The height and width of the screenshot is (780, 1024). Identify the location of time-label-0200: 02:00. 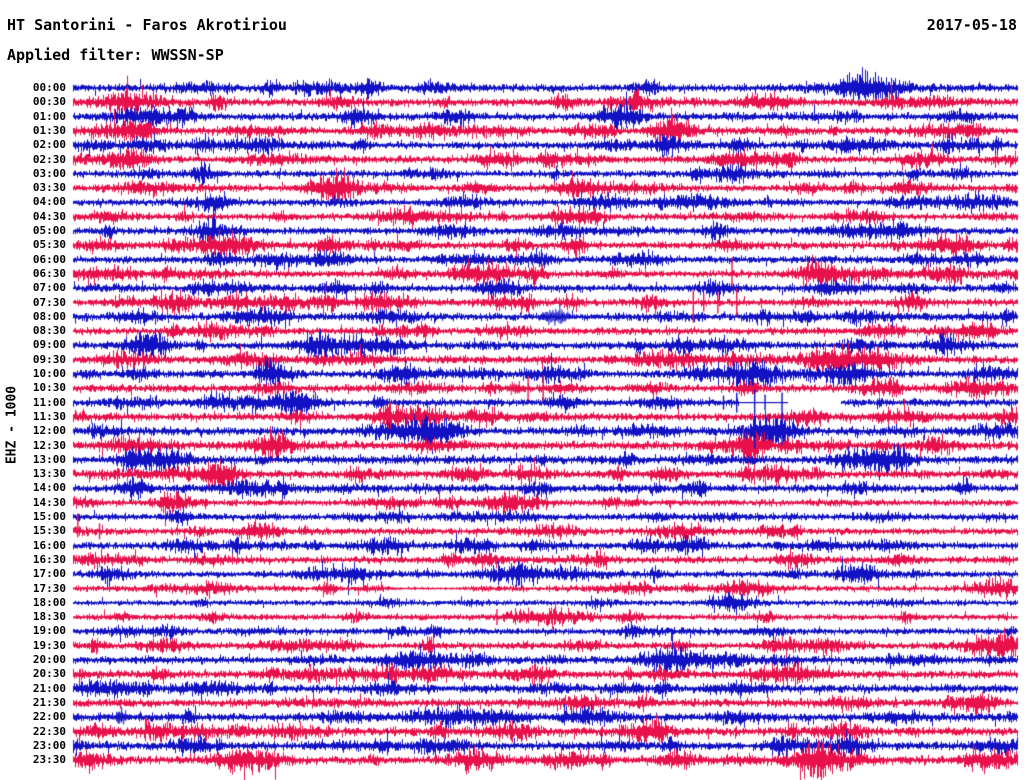
(49, 145).